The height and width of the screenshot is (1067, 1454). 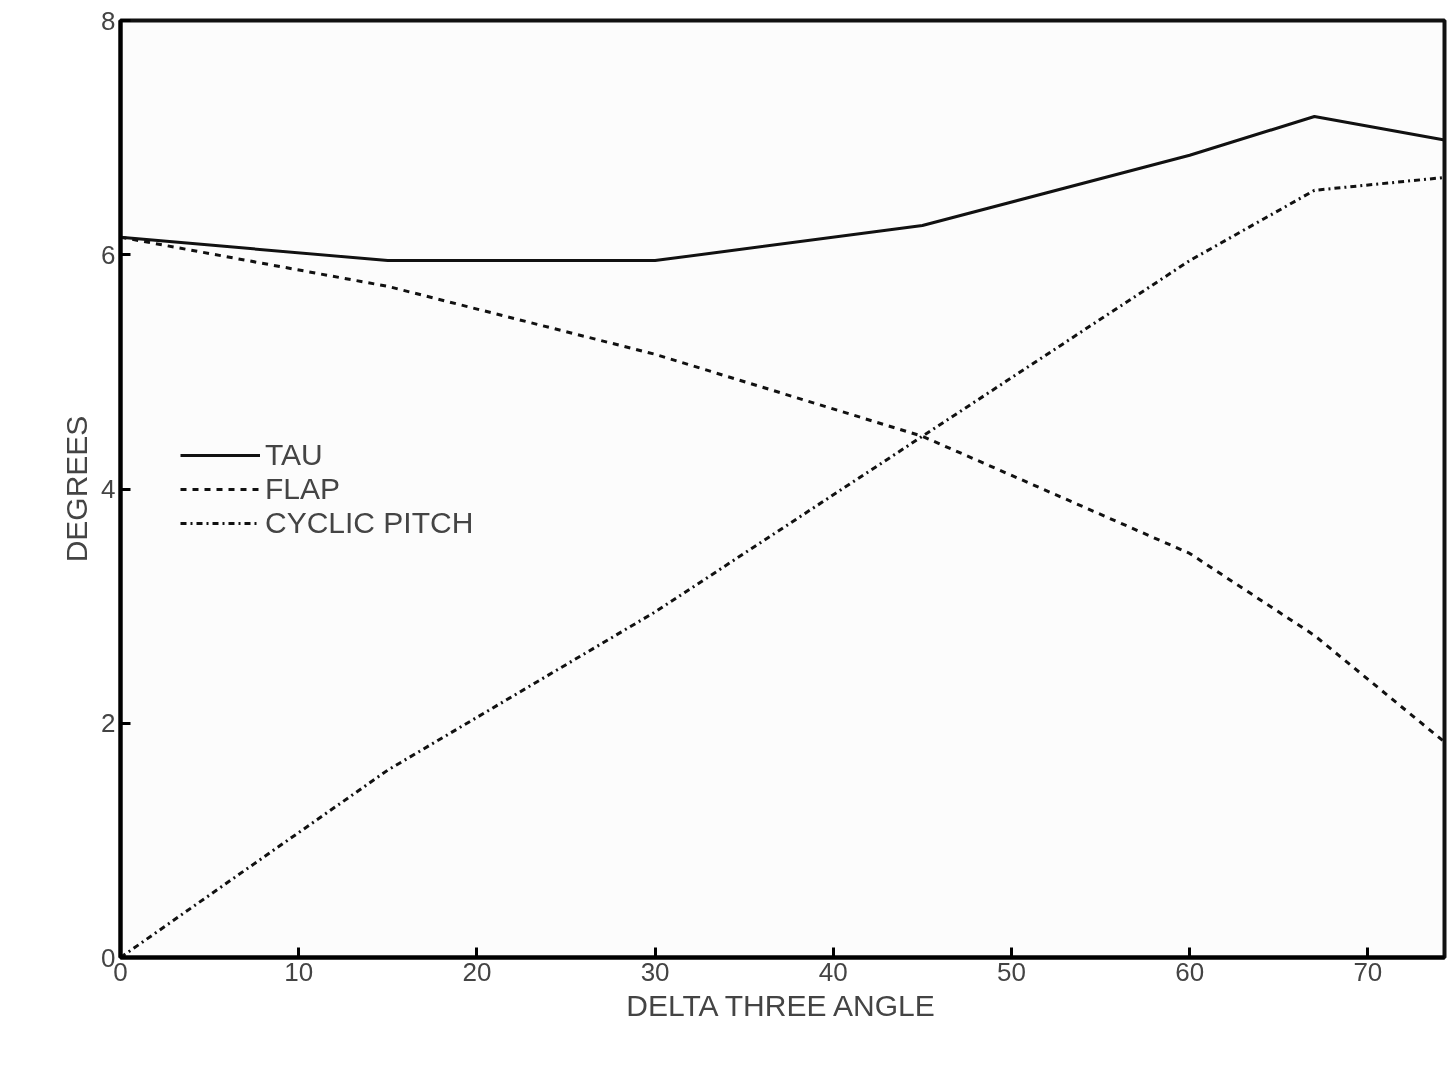 I want to click on x-tick-label: 70, so click(x=1368, y=971).